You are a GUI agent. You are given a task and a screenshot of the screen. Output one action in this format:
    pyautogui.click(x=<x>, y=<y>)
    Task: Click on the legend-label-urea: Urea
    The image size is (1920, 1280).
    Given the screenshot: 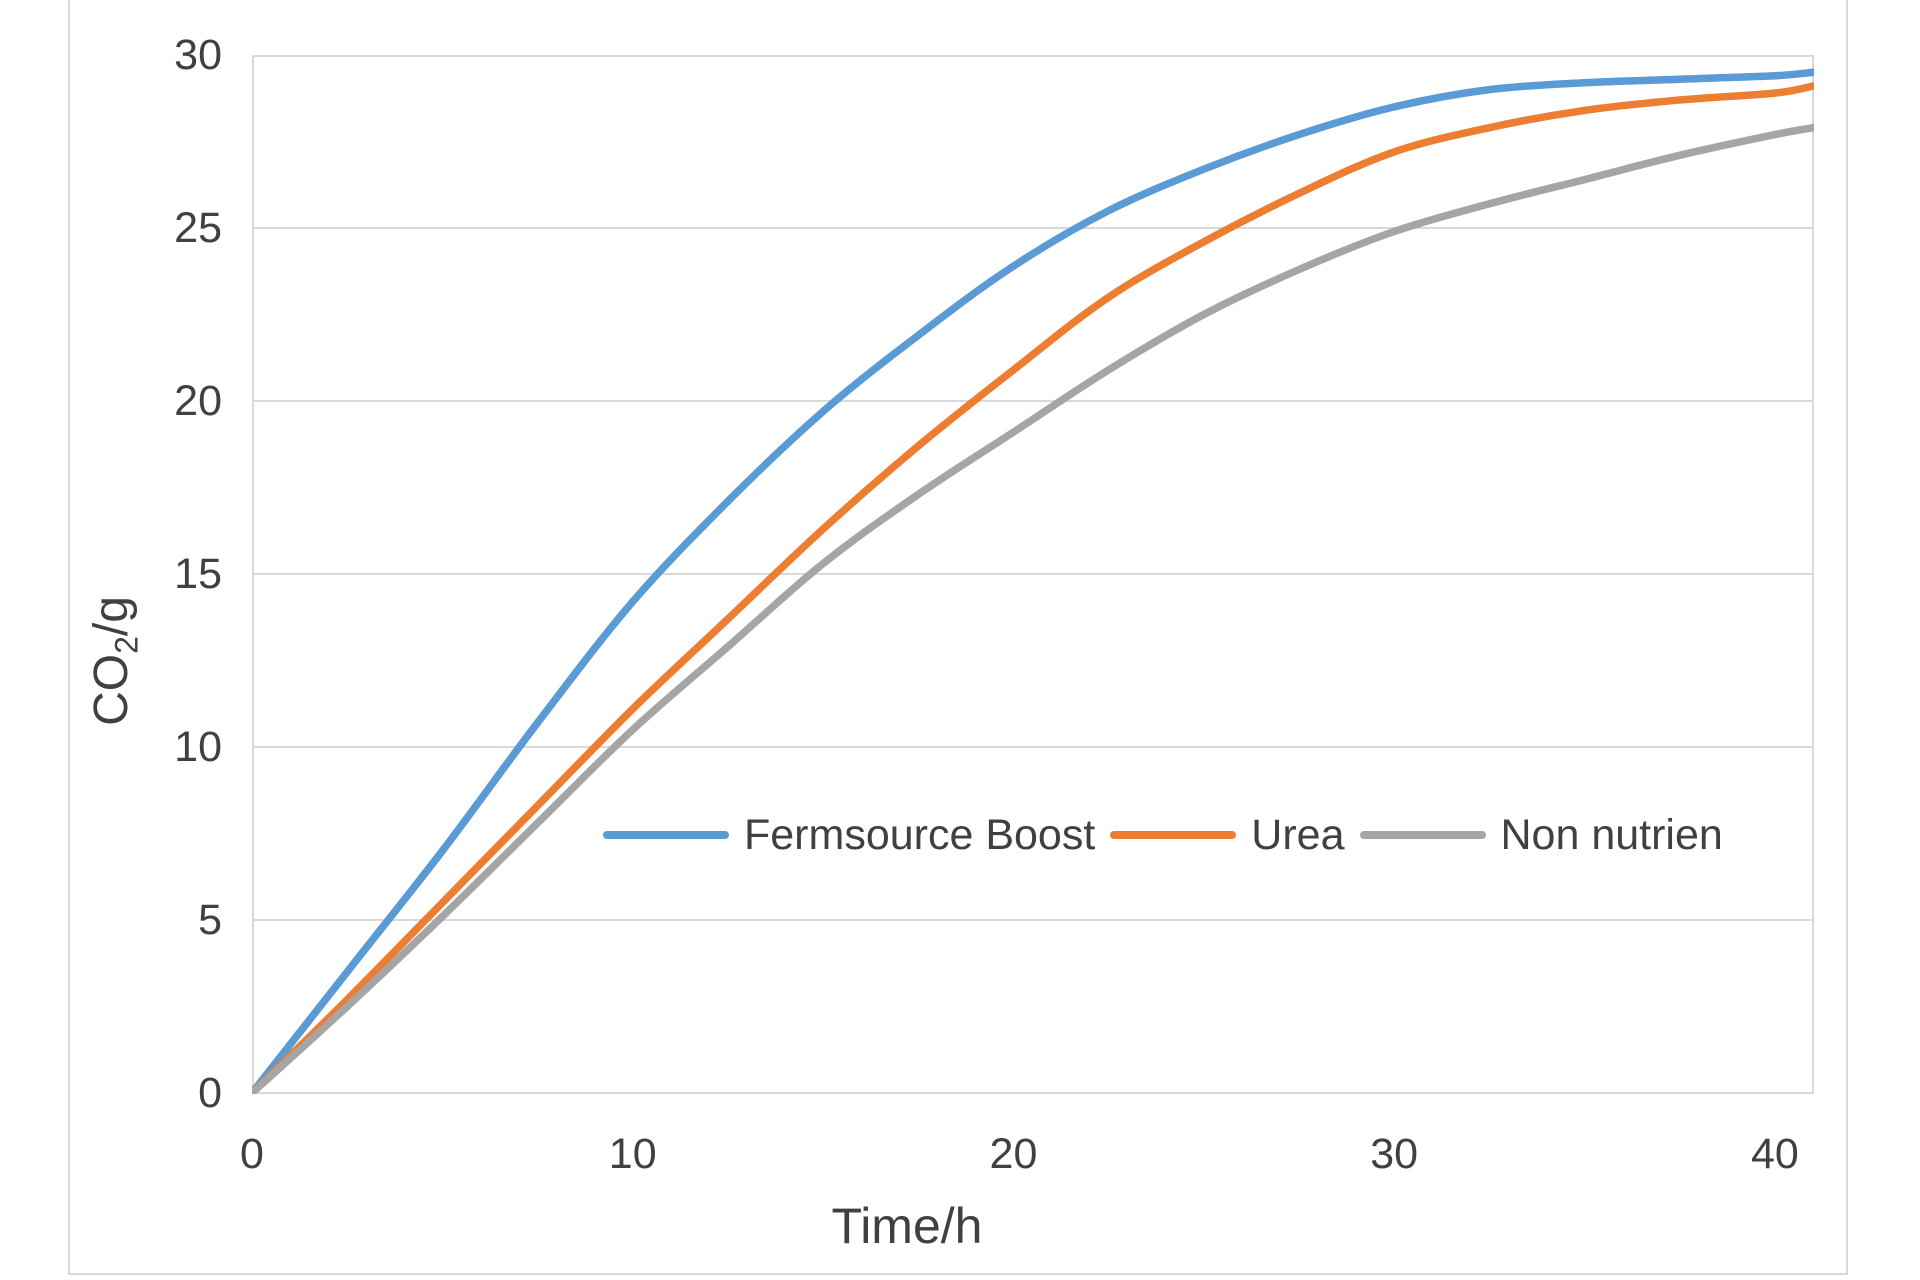 What is the action you would take?
    pyautogui.click(x=1298, y=835)
    